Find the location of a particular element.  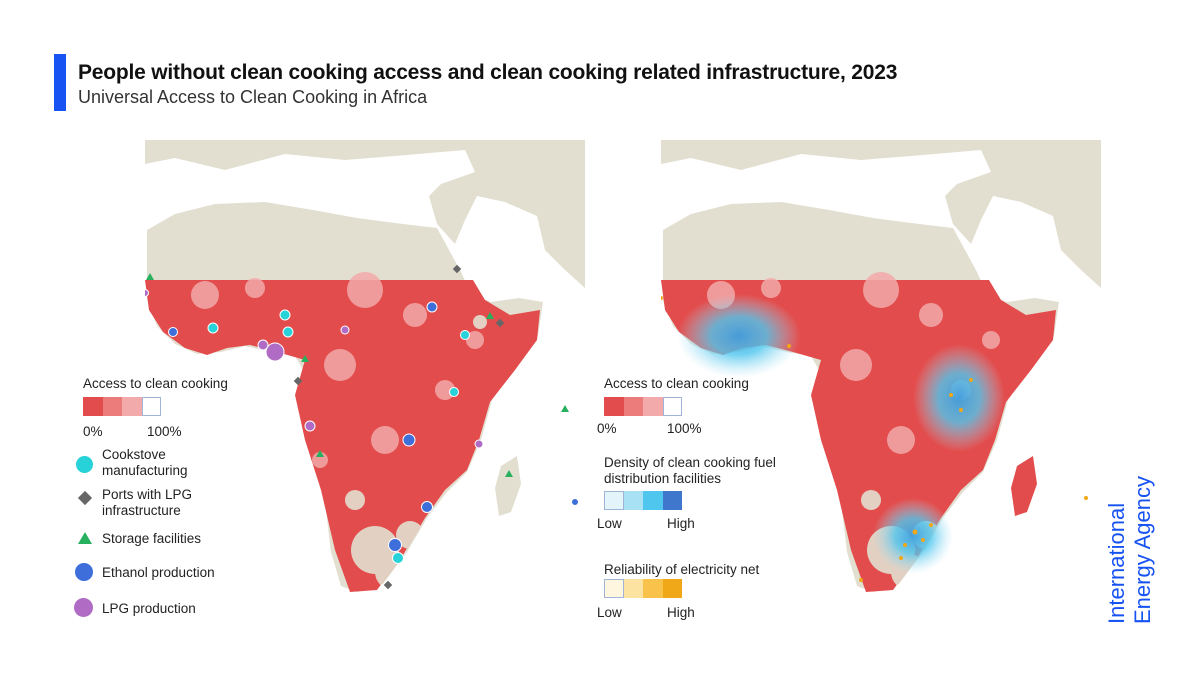

legend-right-access-max: 100% is located at coordinates (684, 428).